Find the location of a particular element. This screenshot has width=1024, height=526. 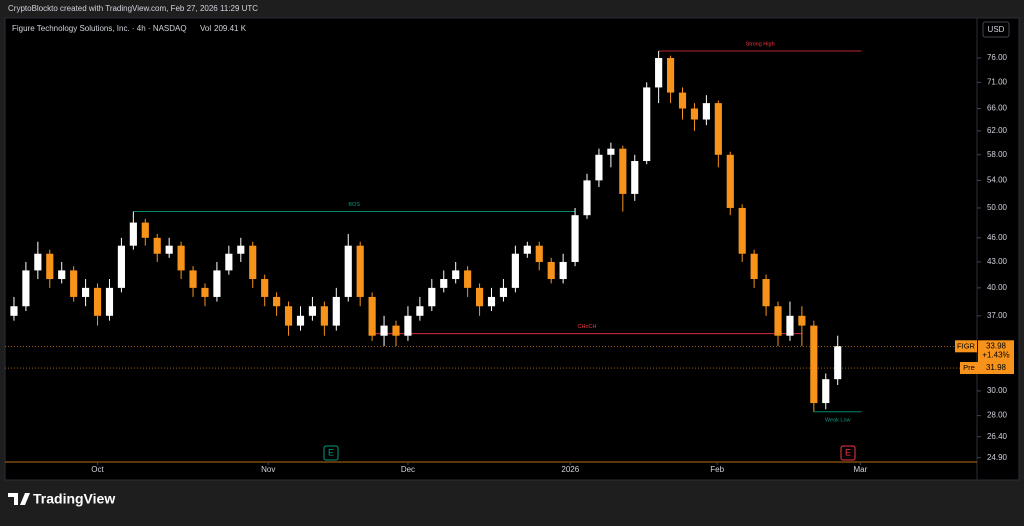

y-tick-label: 76.00 is located at coordinates (997, 57).